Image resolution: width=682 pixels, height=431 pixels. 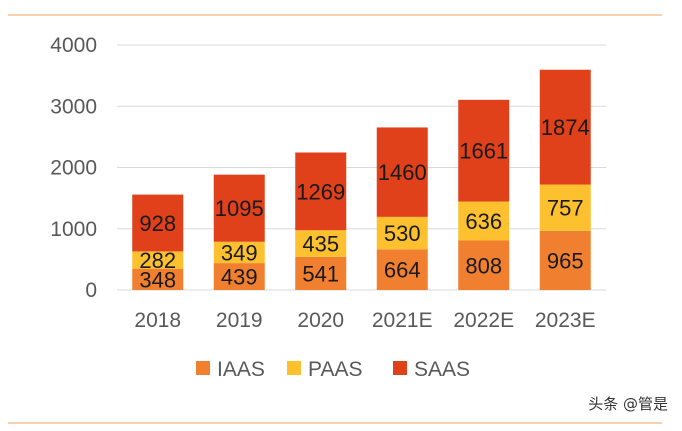 What do you see at coordinates (442, 369) in the screenshot?
I see `legend-label-saas: SAAS` at bounding box center [442, 369].